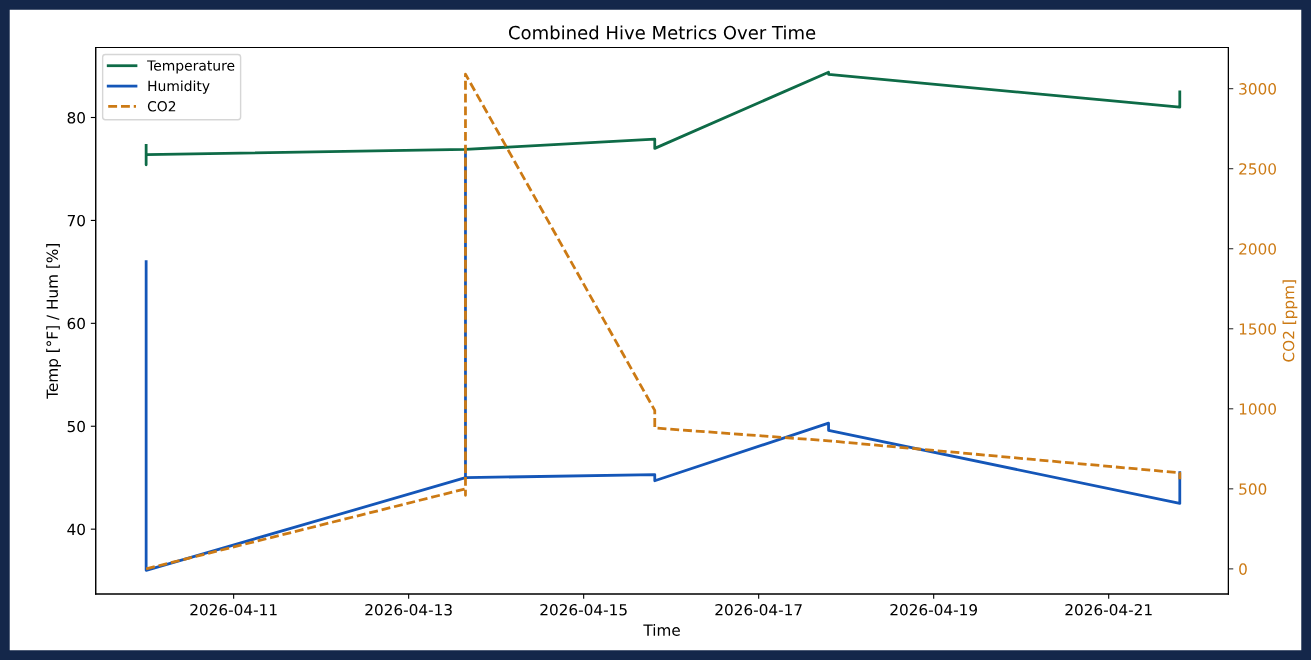 This screenshot has width=1311, height=660. I want to click on y2-tick-label: 2000, so click(1257, 249).